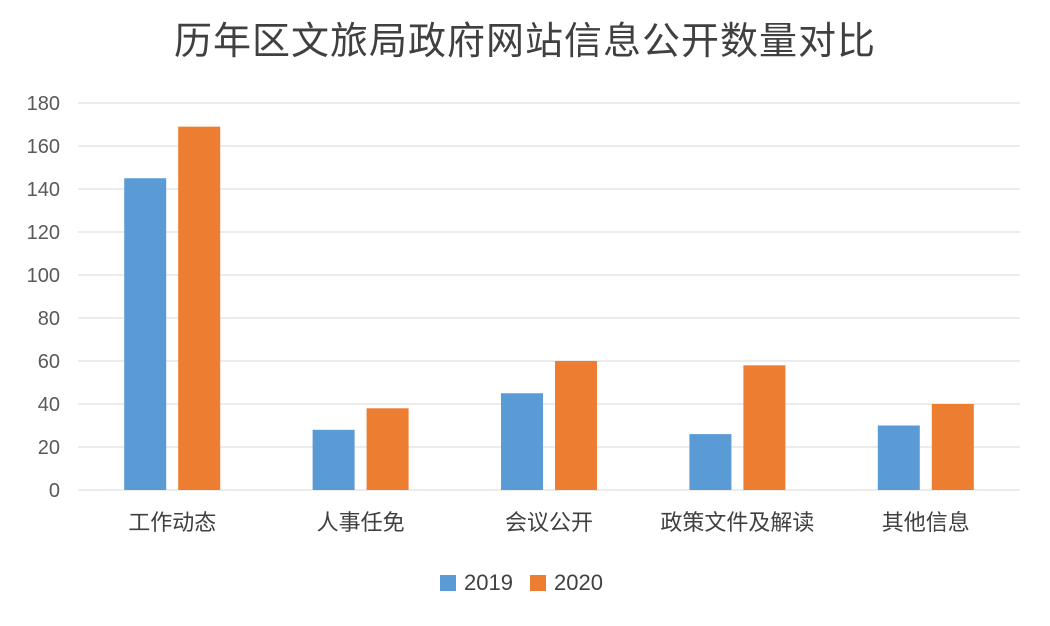 The height and width of the screenshot is (626, 1050). Describe the element at coordinates (43, 190) in the screenshot. I see `y-tick-label: 140` at that location.